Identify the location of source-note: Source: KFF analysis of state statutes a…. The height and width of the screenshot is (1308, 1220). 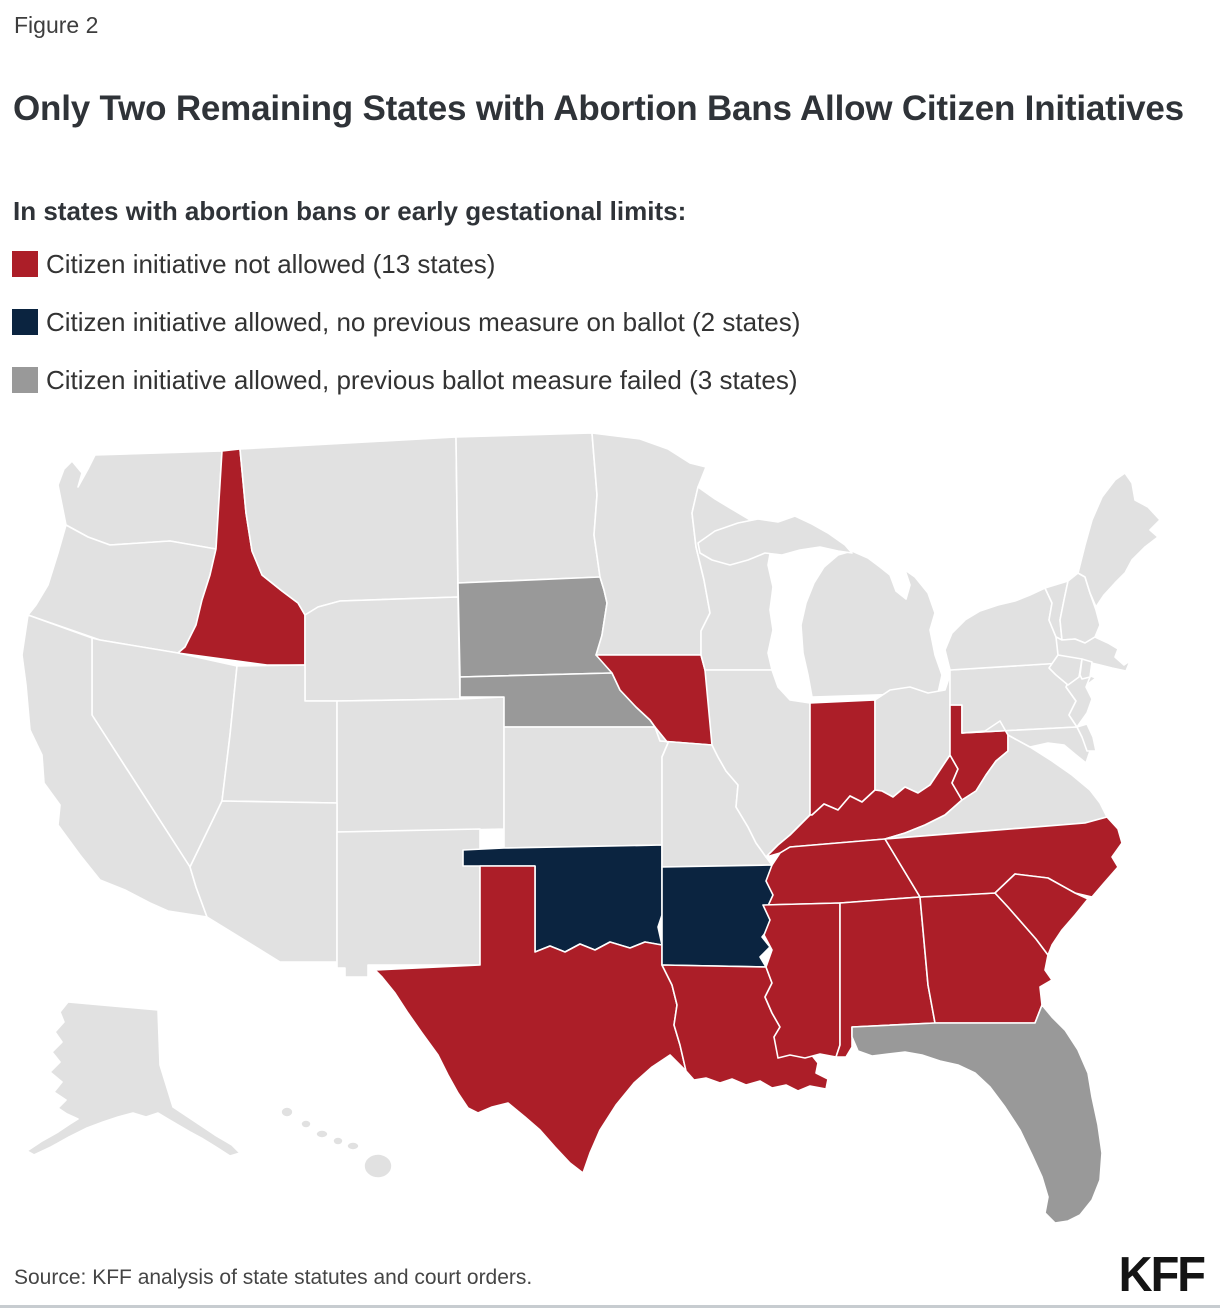
(273, 1277).